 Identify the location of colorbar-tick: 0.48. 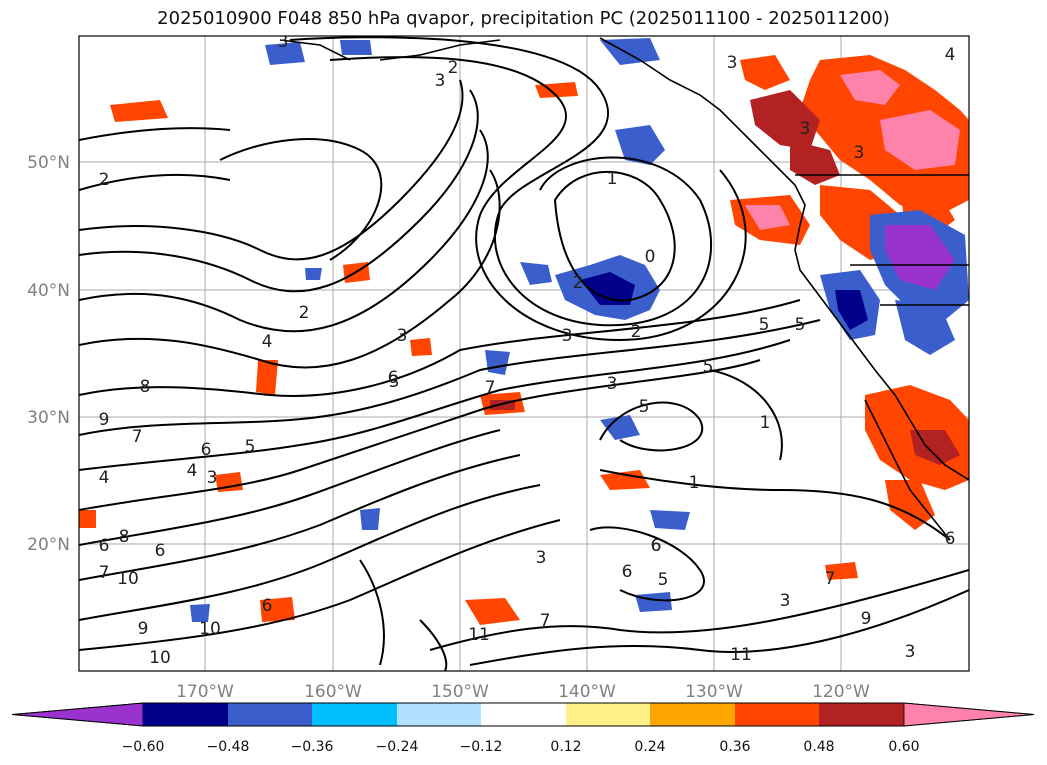
(818, 747).